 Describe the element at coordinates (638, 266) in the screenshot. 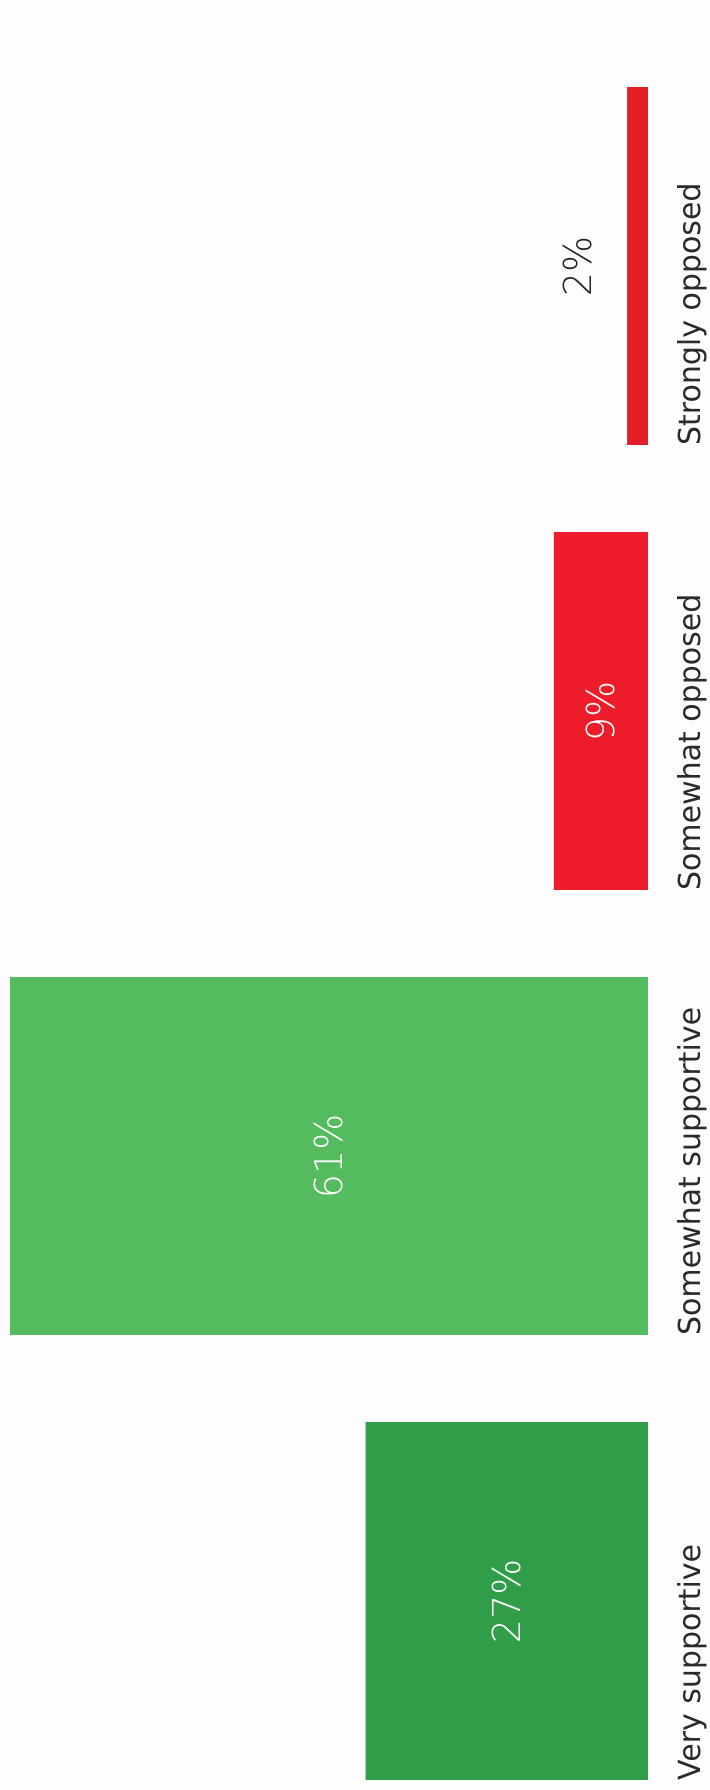

I see `bar-strongly-opposed` at that location.